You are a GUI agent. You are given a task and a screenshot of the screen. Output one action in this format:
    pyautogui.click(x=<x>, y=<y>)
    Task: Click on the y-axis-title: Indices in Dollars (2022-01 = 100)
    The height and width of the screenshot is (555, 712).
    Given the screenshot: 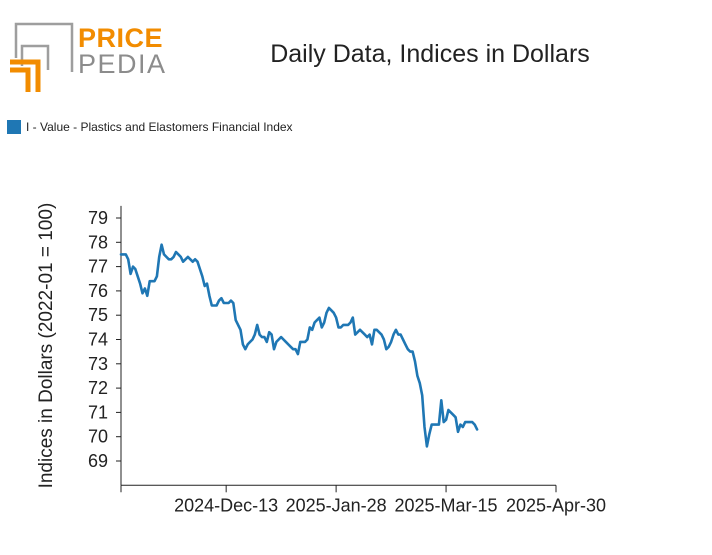 What is the action you would take?
    pyautogui.click(x=46, y=346)
    